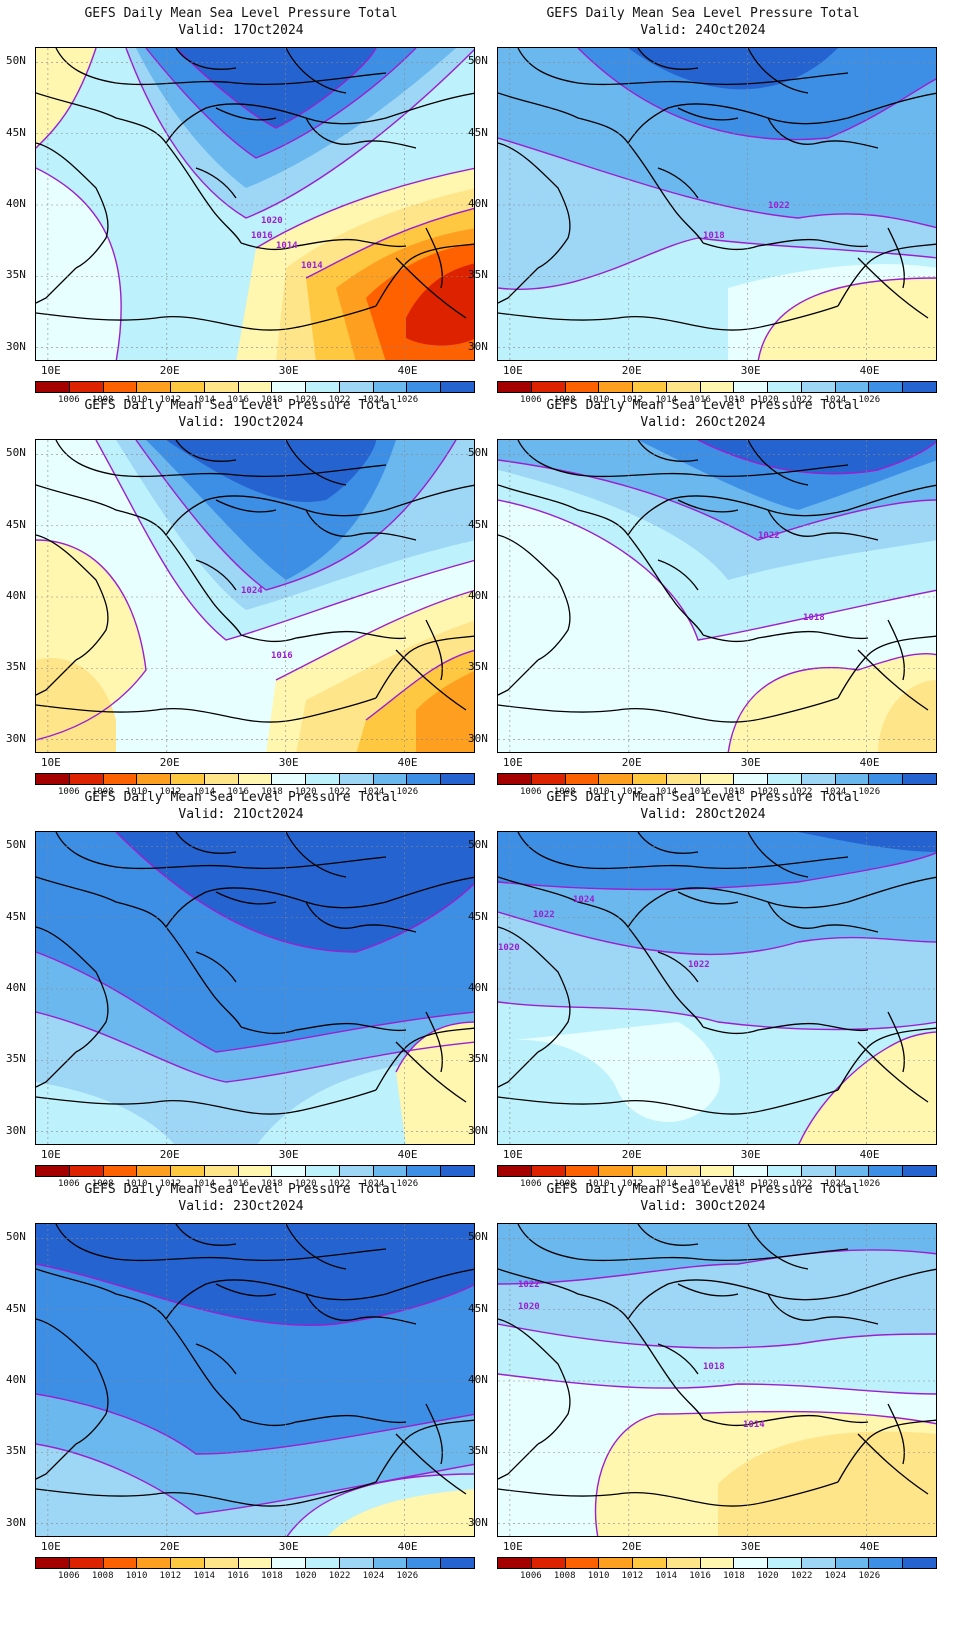  What do you see at coordinates (703, 814) in the screenshot?
I see `panel-valid-date: Valid: 28Oct2024` at bounding box center [703, 814].